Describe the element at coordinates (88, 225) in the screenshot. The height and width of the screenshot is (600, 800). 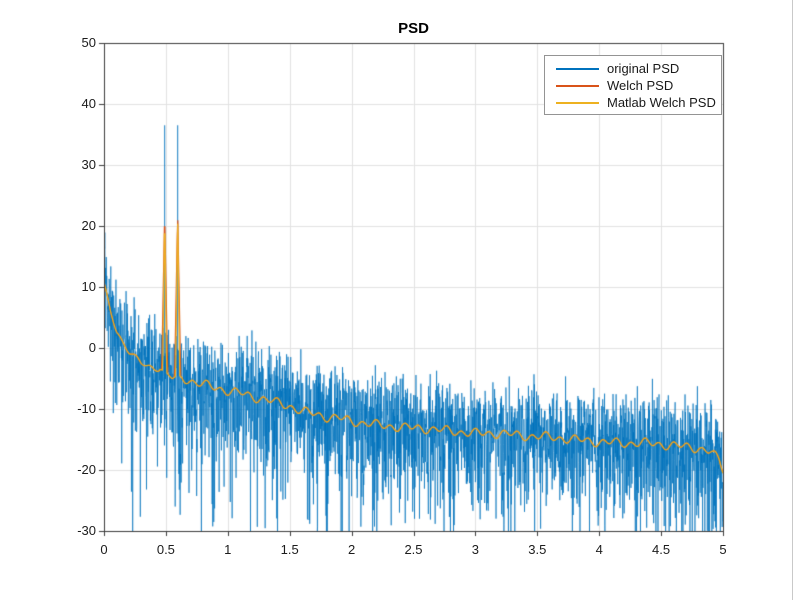
I see `y-tick-label: 20` at that location.